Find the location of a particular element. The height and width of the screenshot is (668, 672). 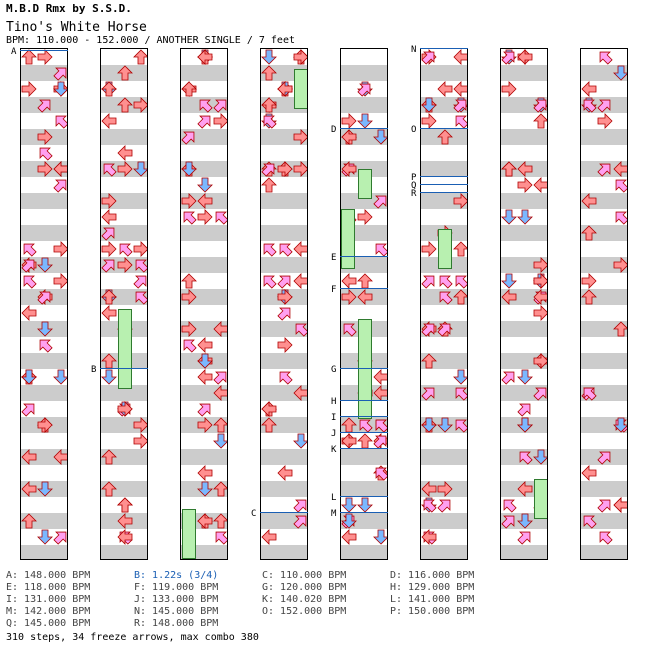

segment-label: B is located at coordinates (94, 370).